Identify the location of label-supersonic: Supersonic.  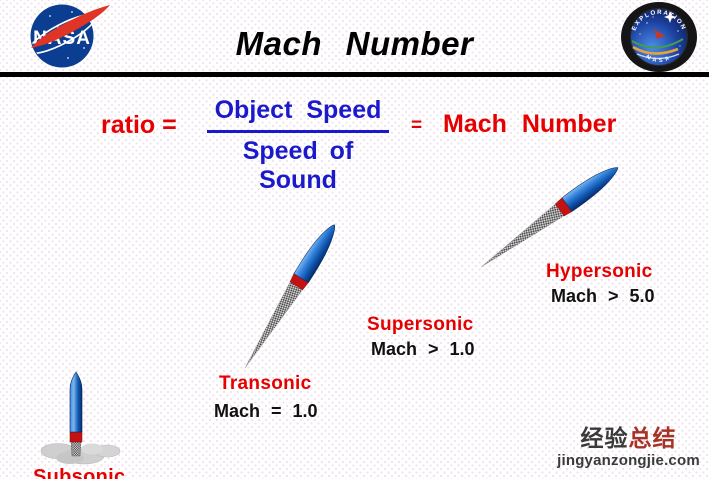
(420, 324).